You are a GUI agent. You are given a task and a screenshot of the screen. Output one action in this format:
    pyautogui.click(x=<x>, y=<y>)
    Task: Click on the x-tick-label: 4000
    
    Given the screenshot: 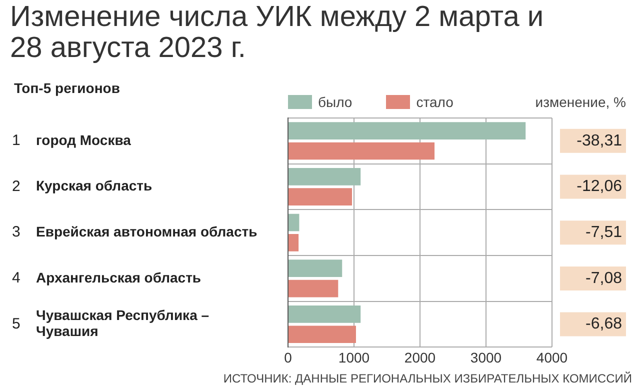 What is the action you would take?
    pyautogui.click(x=552, y=357)
    